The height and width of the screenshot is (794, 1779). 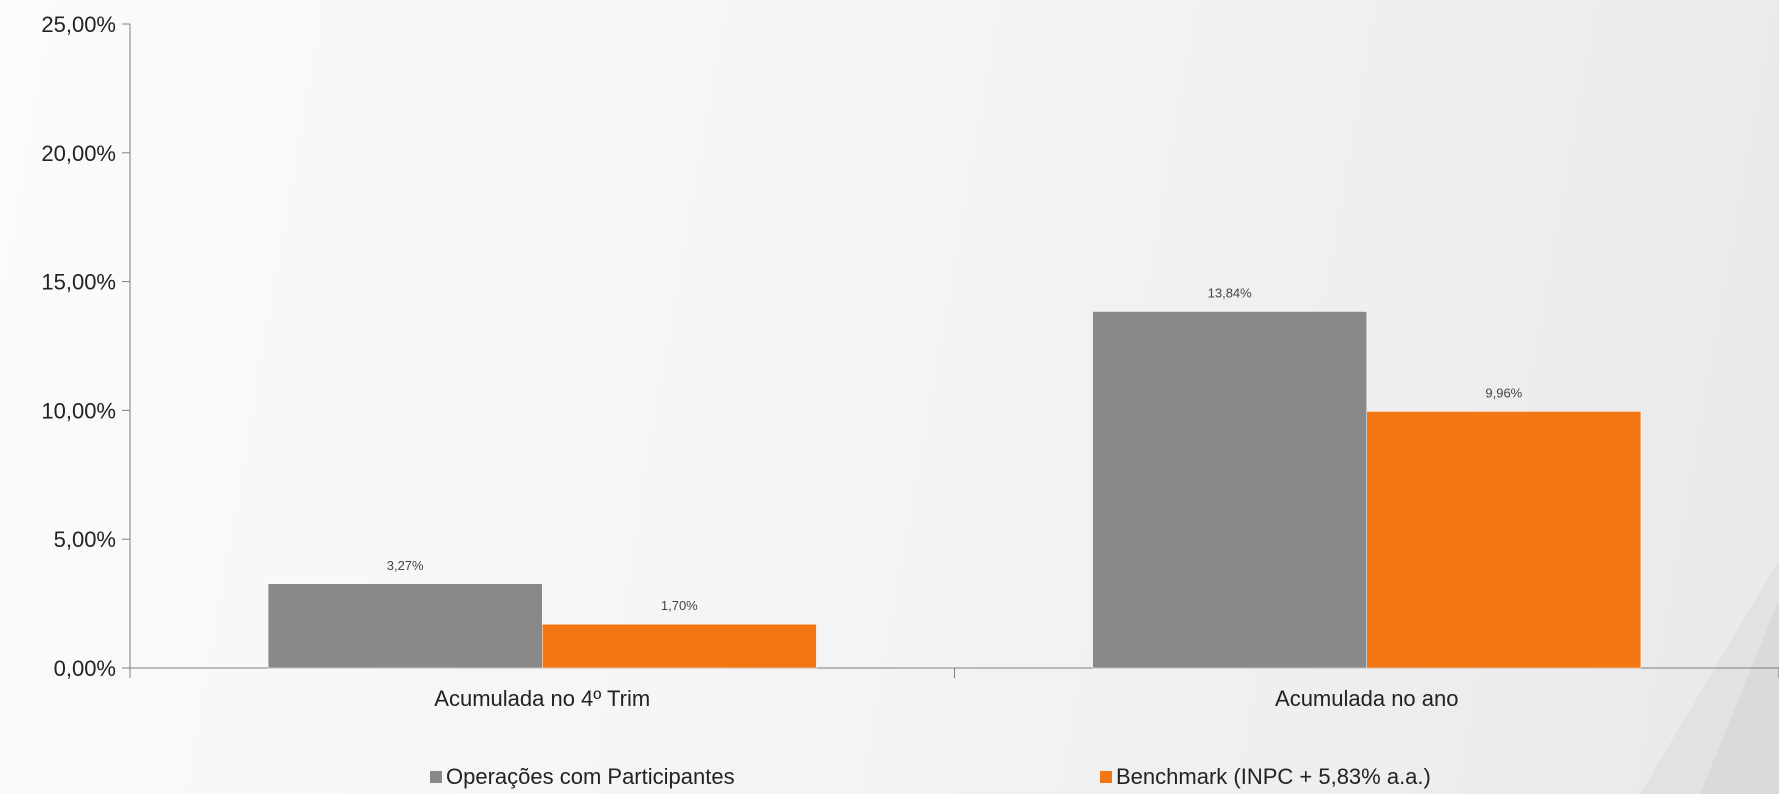 What do you see at coordinates (1273, 776) in the screenshot?
I see `legend-label-series-1: Benchmark (INPC + 5,83% a.a.)` at bounding box center [1273, 776].